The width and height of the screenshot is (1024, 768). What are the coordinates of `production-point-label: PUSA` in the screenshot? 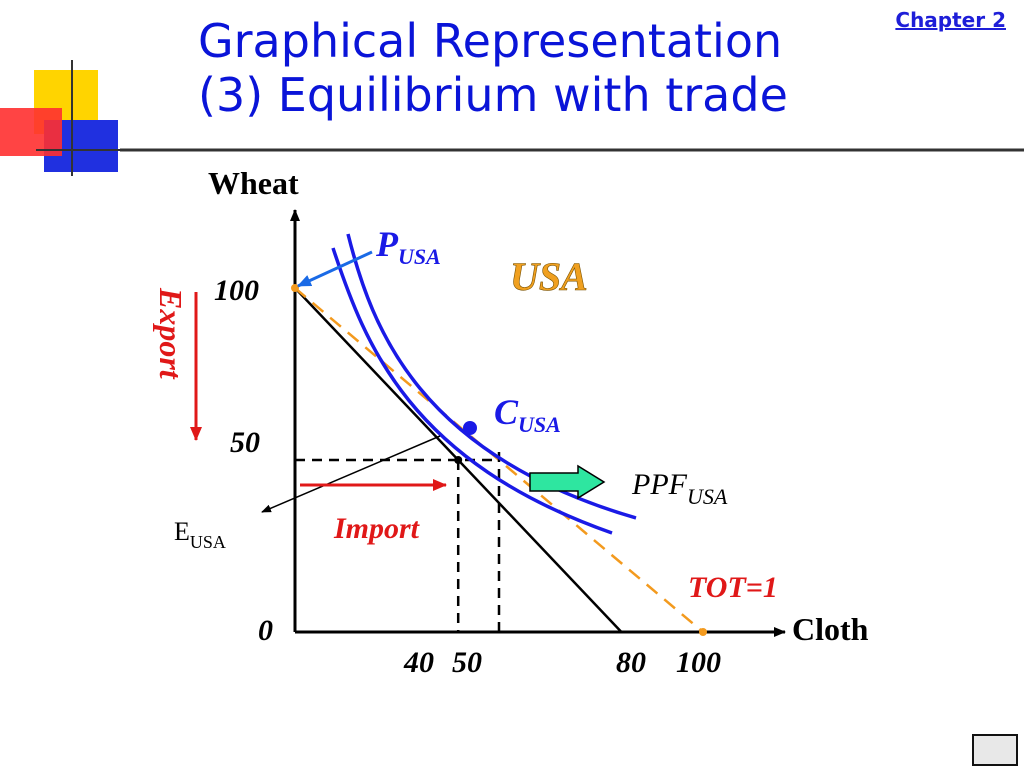 It's located at (408, 246).